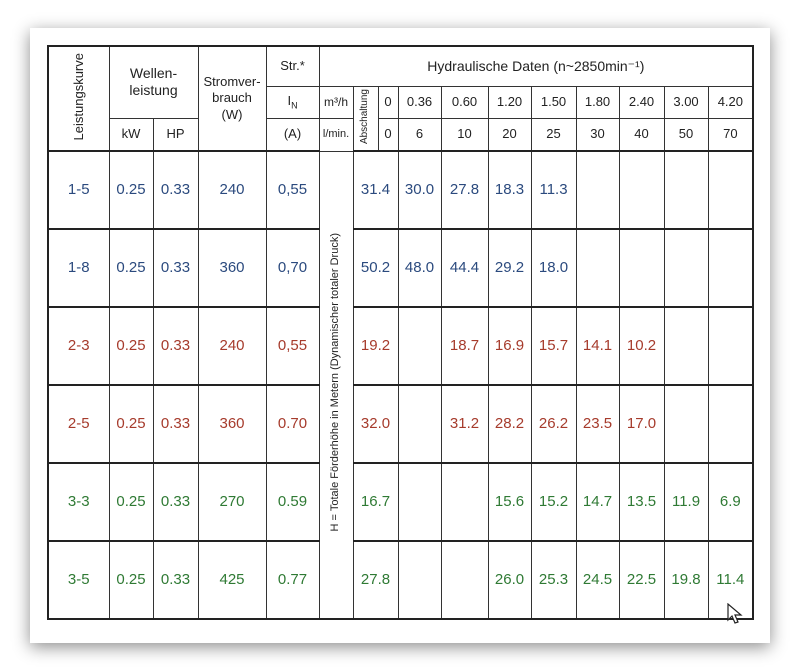 The height and width of the screenshot is (672, 800). Describe the element at coordinates (536, 66) in the screenshot. I see `header-cell: Hydraulische Daten (n~2850min⁻¹)` at that location.